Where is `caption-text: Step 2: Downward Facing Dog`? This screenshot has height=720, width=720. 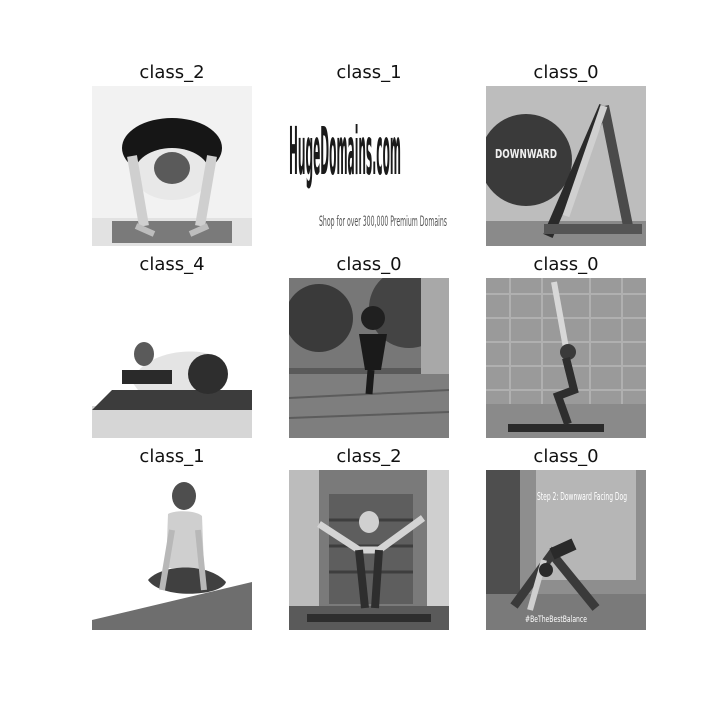 caption-text: Step 2: Downward Facing Dog is located at coordinates (582, 496).